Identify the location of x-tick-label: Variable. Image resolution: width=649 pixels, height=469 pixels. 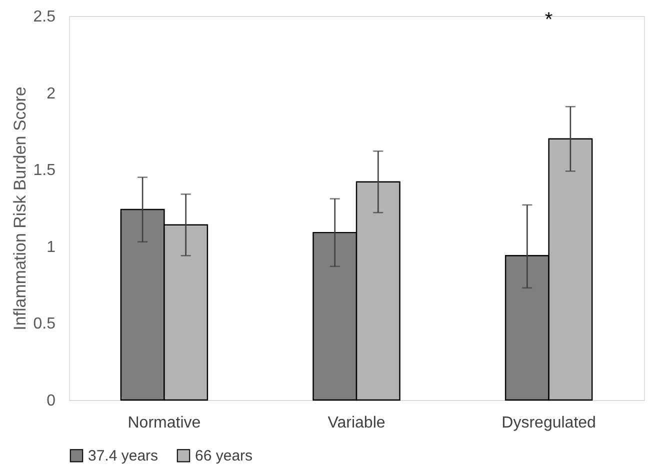
(357, 423).